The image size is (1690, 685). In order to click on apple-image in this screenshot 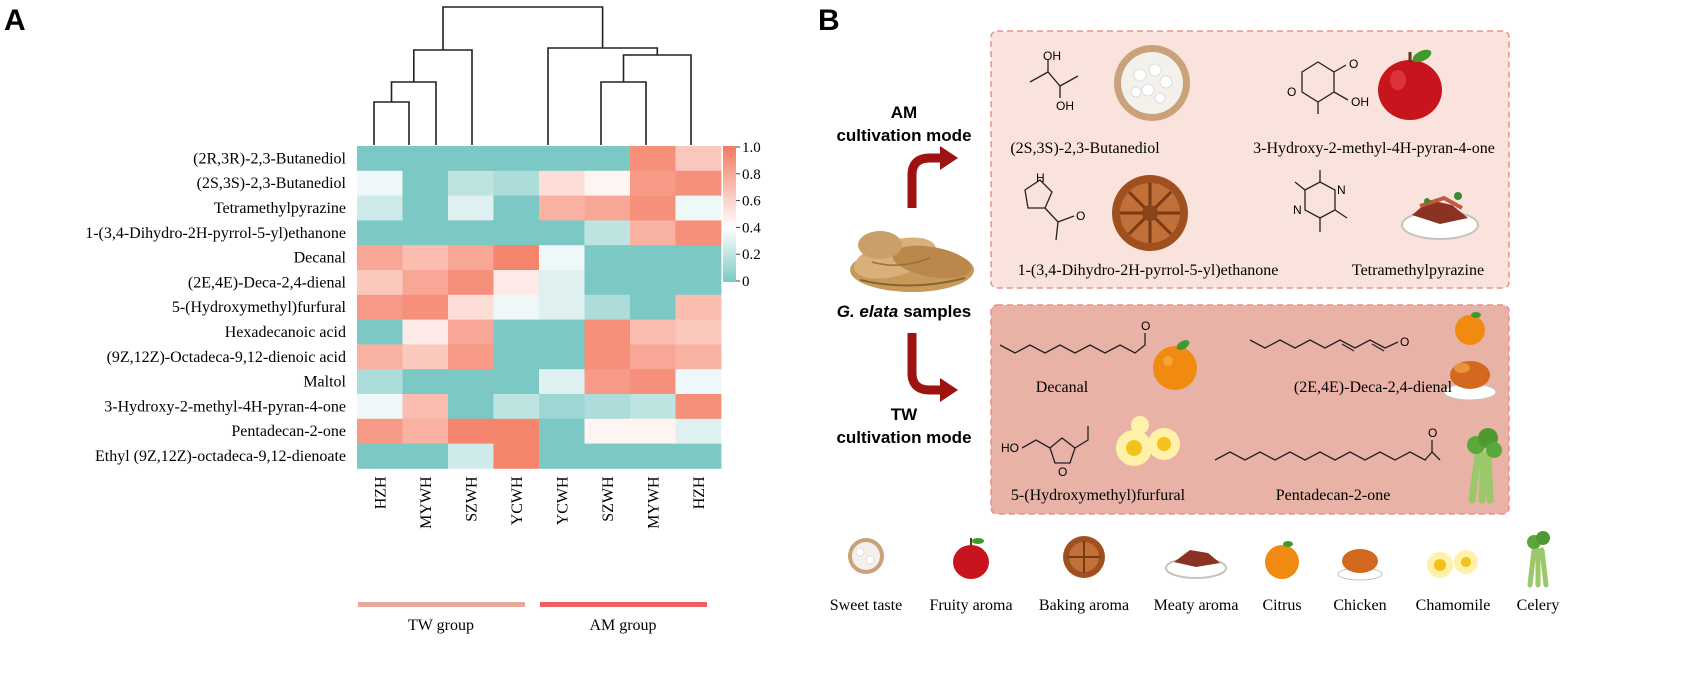, I will do `click(1410, 84)`.